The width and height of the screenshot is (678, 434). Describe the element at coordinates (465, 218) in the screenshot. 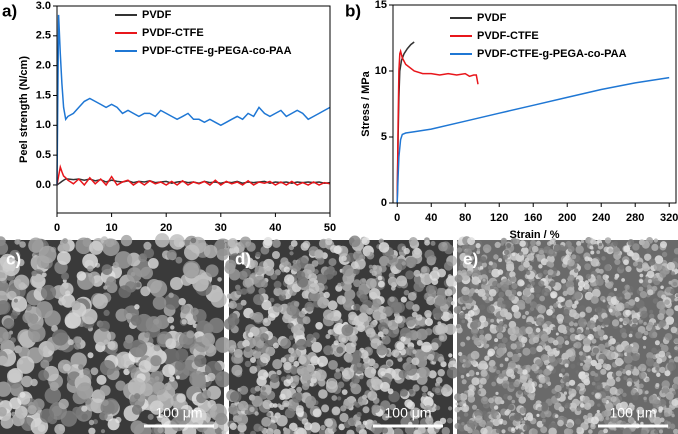

I see `x-tick-label: 80` at that location.